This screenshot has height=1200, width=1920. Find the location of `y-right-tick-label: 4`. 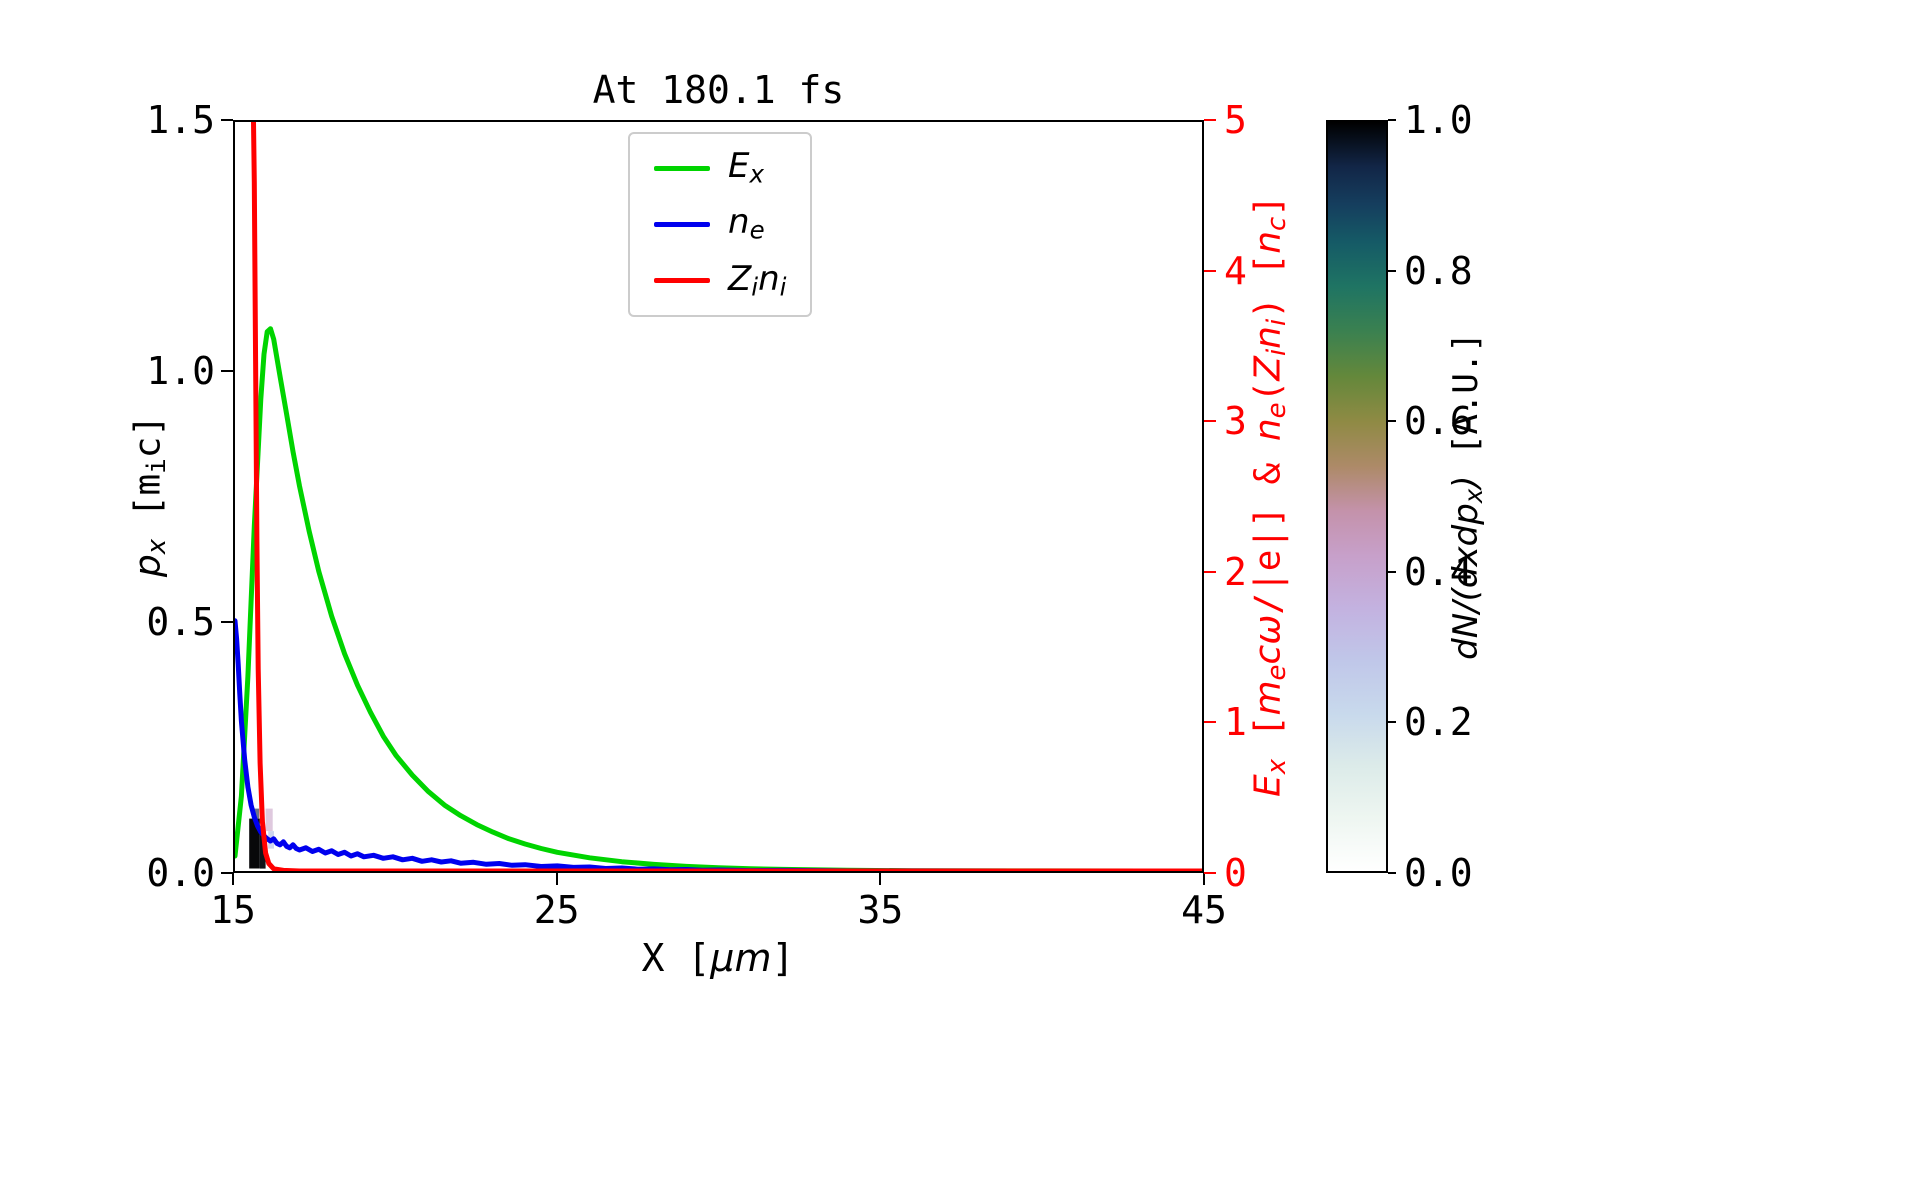

y-right-tick-label: 4 is located at coordinates (1235, 270).